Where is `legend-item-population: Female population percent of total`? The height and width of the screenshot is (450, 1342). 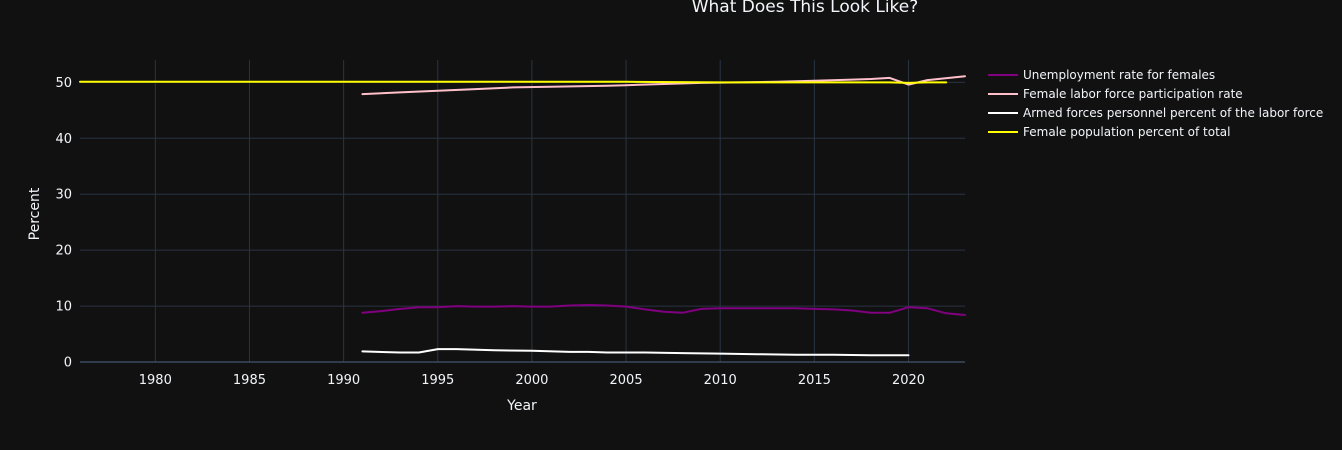
legend-item-population: Female population percent of total is located at coordinates (1109, 132).